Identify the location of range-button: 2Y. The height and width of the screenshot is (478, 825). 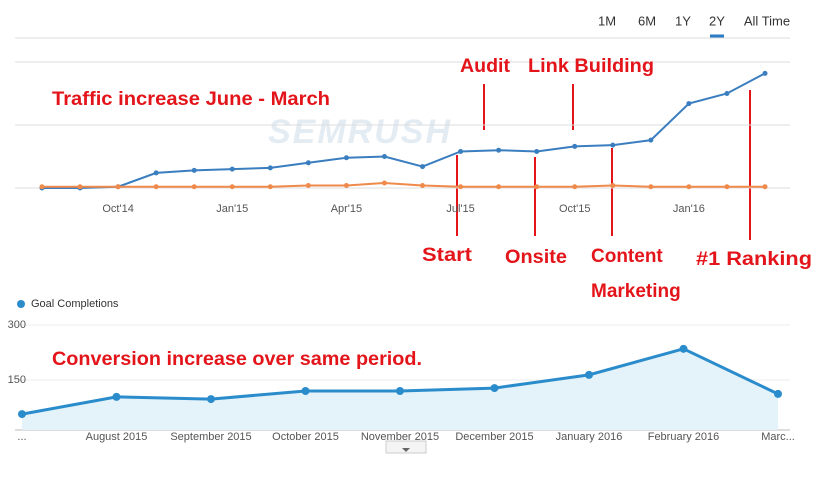
(717, 20).